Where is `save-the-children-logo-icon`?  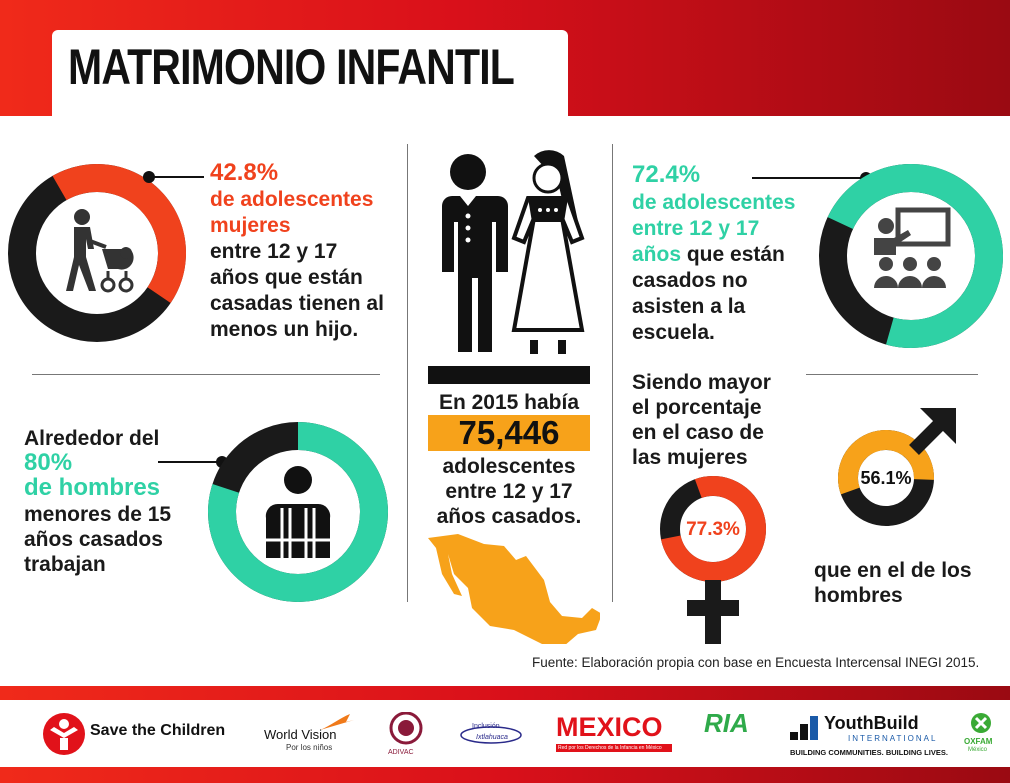
save-the-children-logo-icon is located at coordinates (64, 734).